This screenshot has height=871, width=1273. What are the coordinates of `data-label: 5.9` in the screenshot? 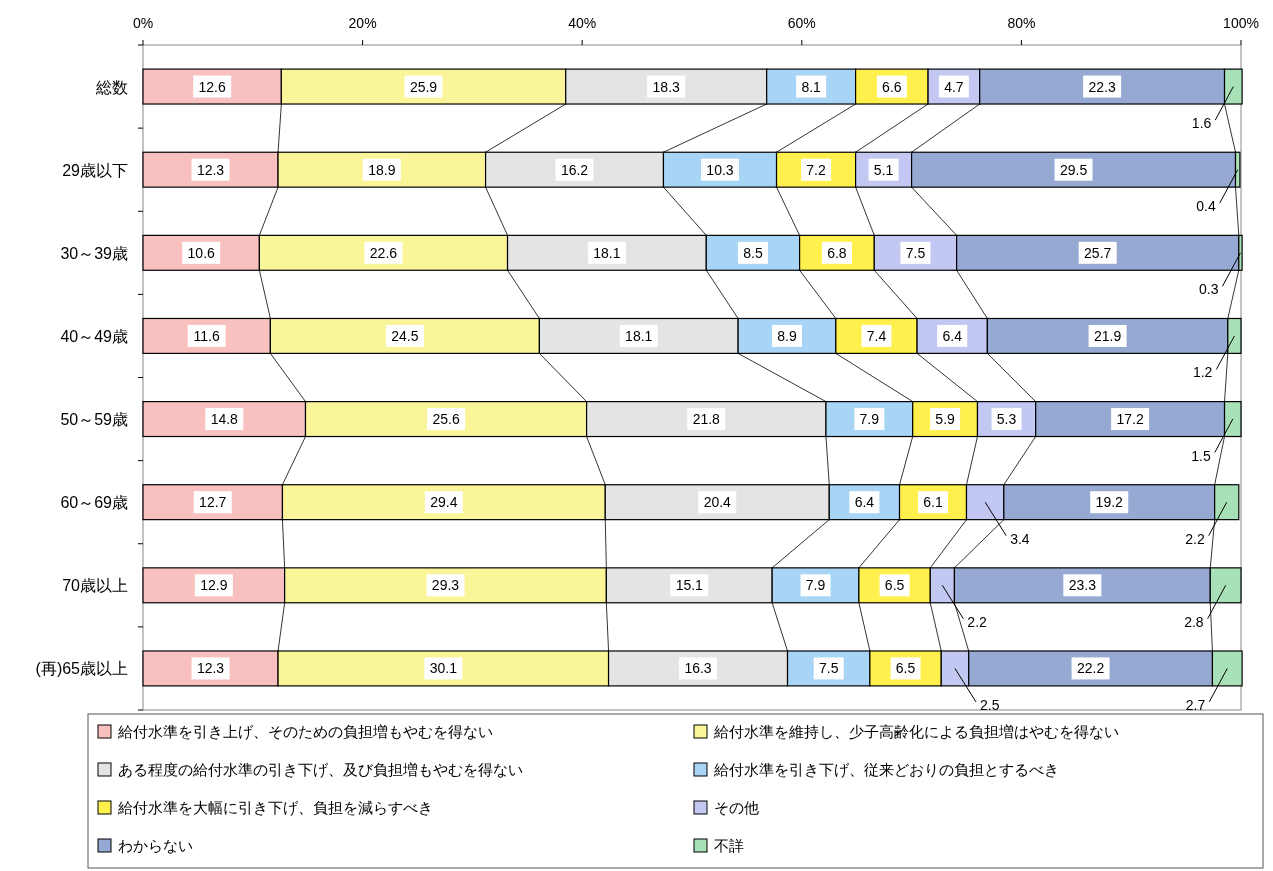 It's located at (945, 419).